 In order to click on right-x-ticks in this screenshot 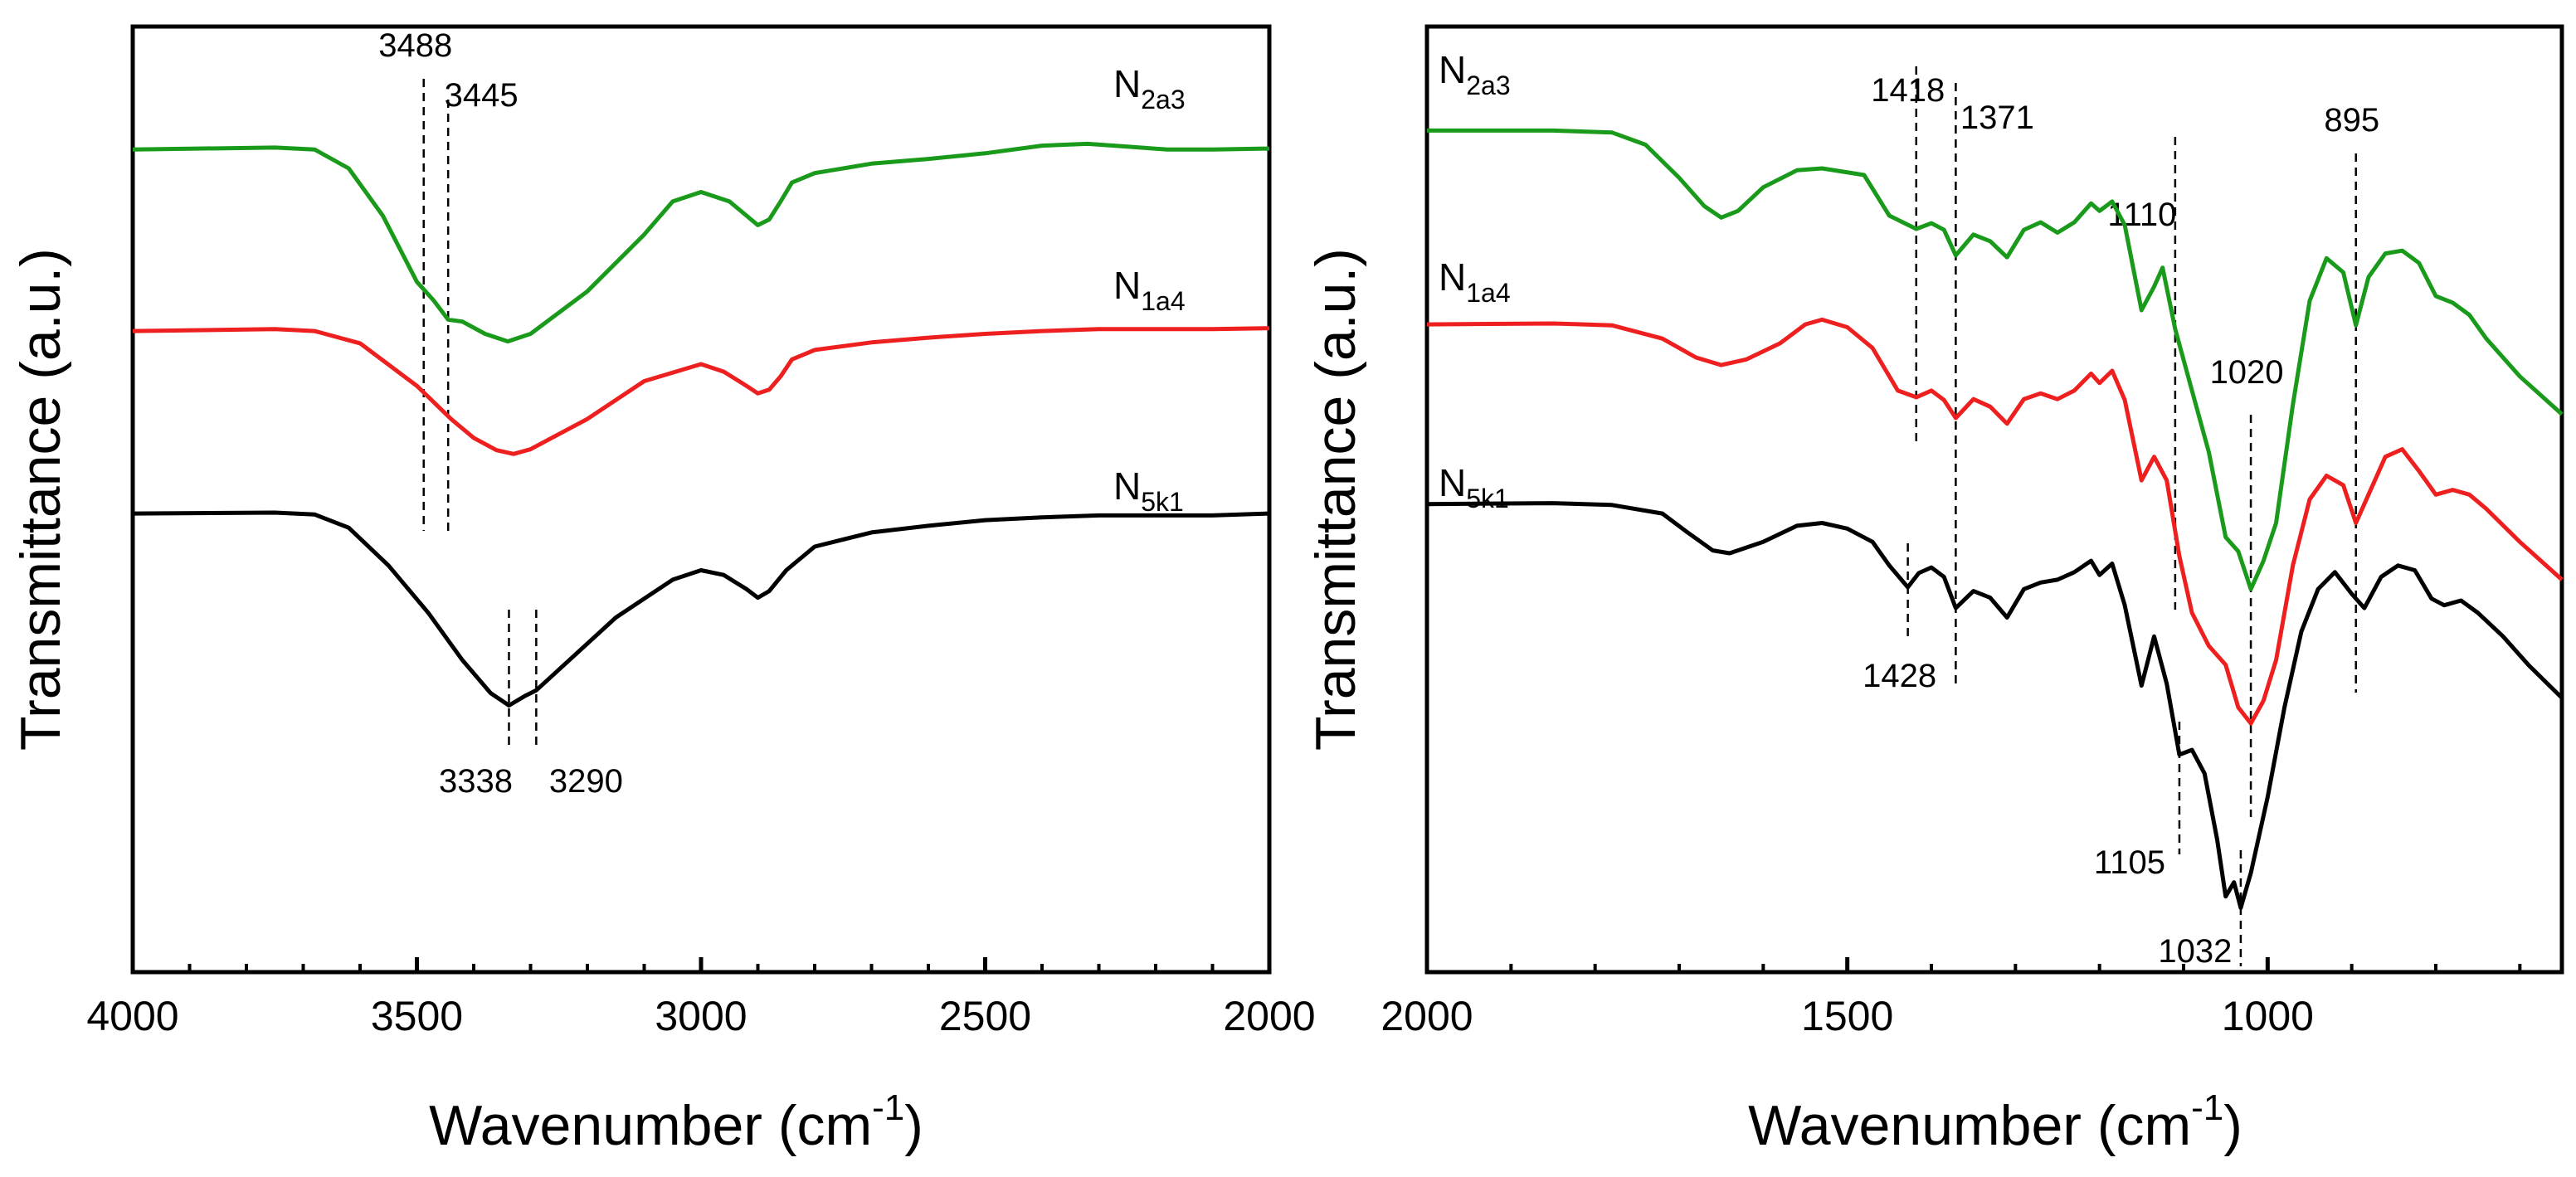, I will do `click(1973, 965)`.